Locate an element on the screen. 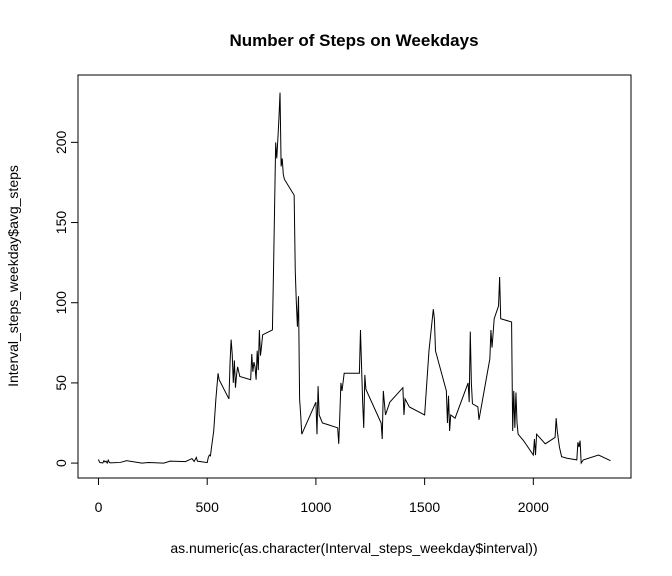 This screenshot has height=576, width=672. y-tick-label: 200 is located at coordinates (61, 142).